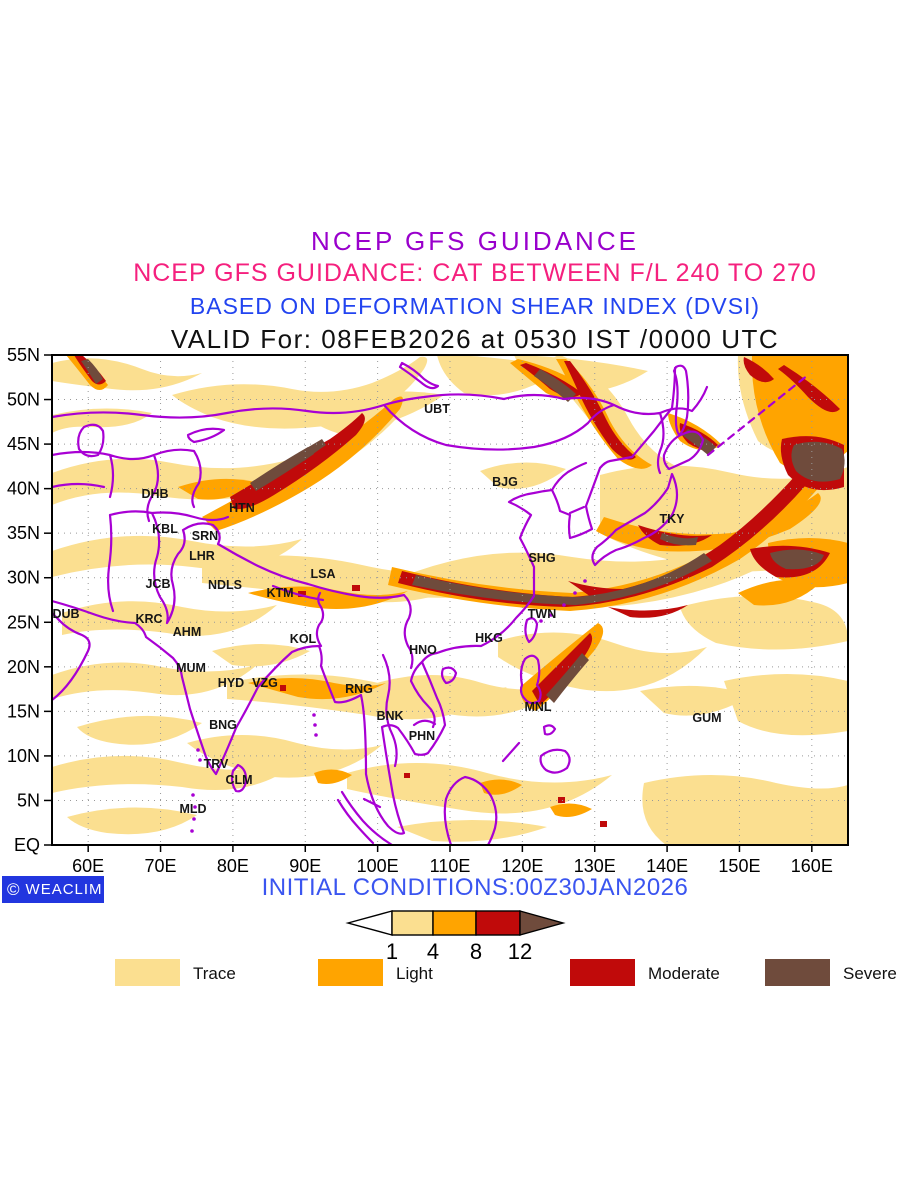  Describe the element at coordinates (673, 519) in the screenshot. I see `city-label-tky: TKY` at that location.